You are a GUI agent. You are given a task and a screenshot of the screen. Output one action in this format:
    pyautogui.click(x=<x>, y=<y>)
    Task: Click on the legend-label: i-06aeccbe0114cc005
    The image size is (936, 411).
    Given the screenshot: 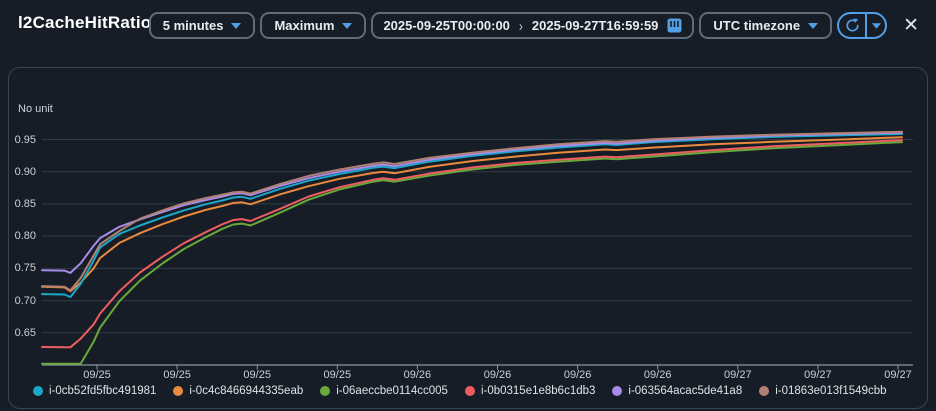 What is the action you would take?
    pyautogui.click(x=392, y=391)
    